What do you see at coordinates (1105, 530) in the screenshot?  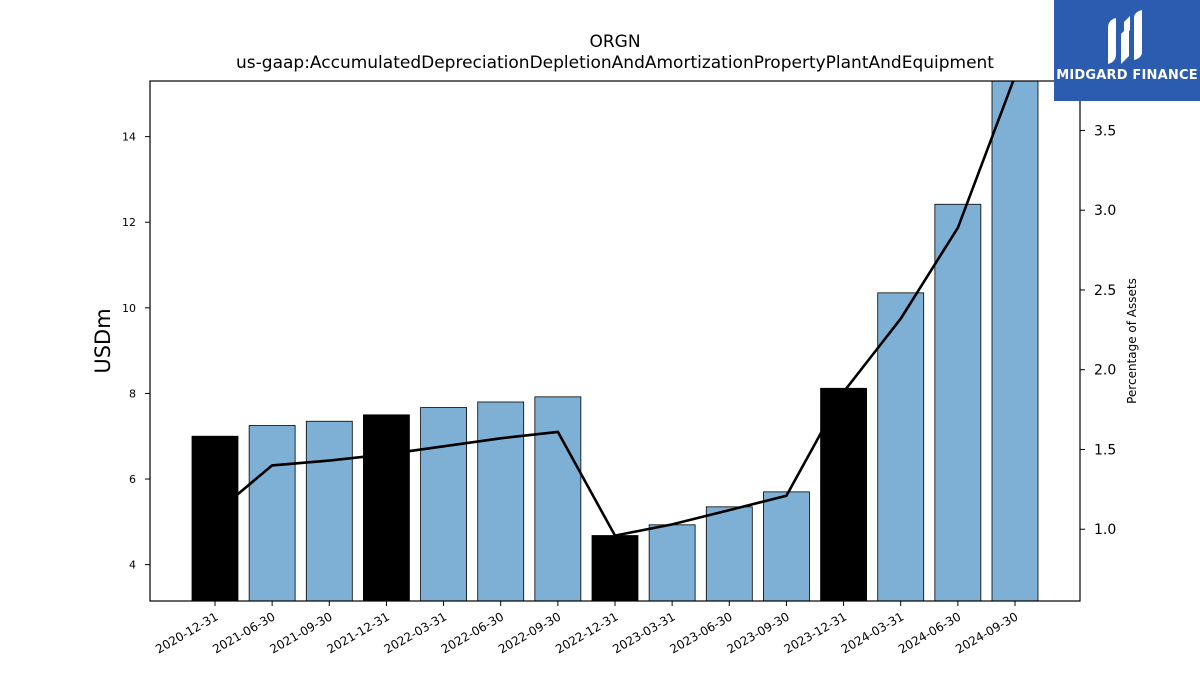 I see `y2-tick-label: 1.0` at bounding box center [1105, 530].